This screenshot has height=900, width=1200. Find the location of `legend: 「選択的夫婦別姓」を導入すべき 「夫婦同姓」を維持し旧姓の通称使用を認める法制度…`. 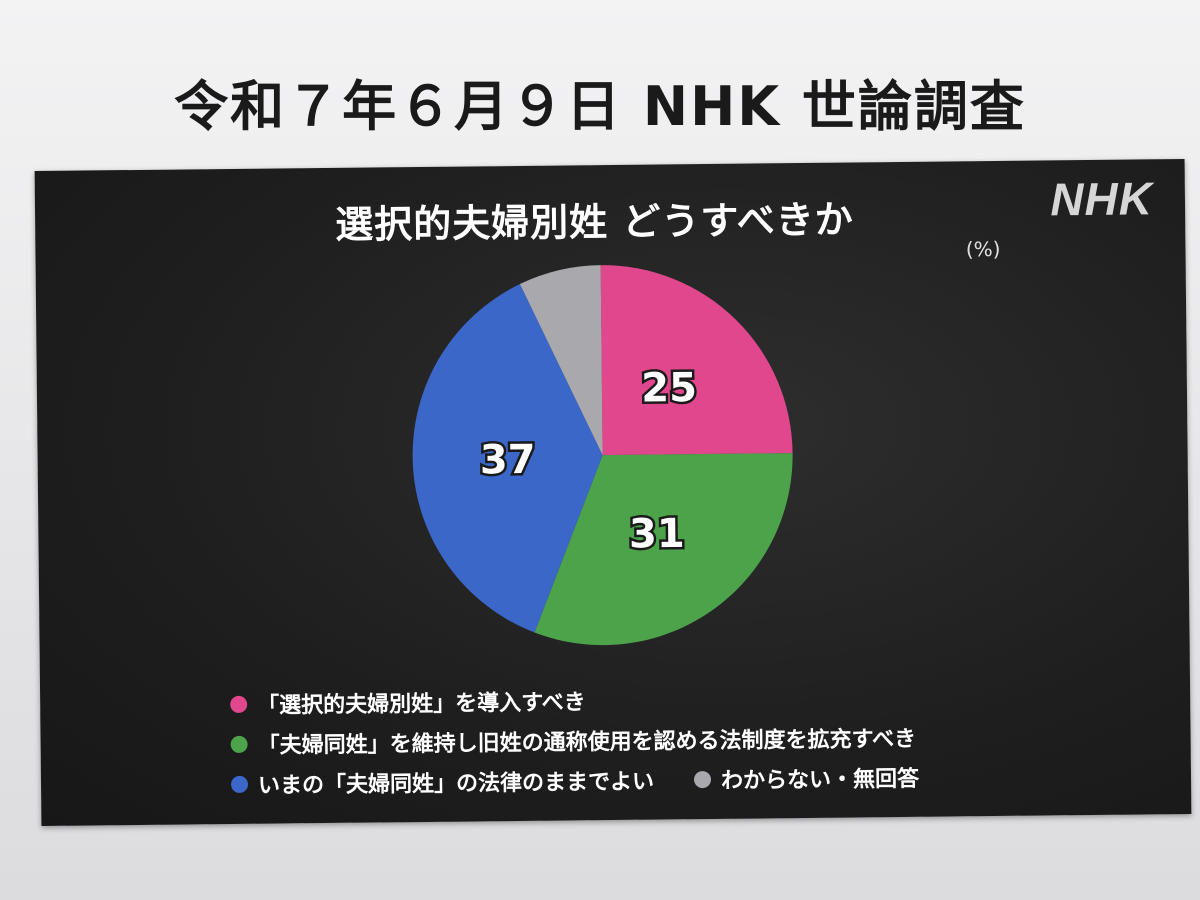

legend: 「選択的夫婦別姓」を導入すべき 「夫婦同姓」を維持し旧姓の通称使用を認める法制度… is located at coordinates (594, 740).